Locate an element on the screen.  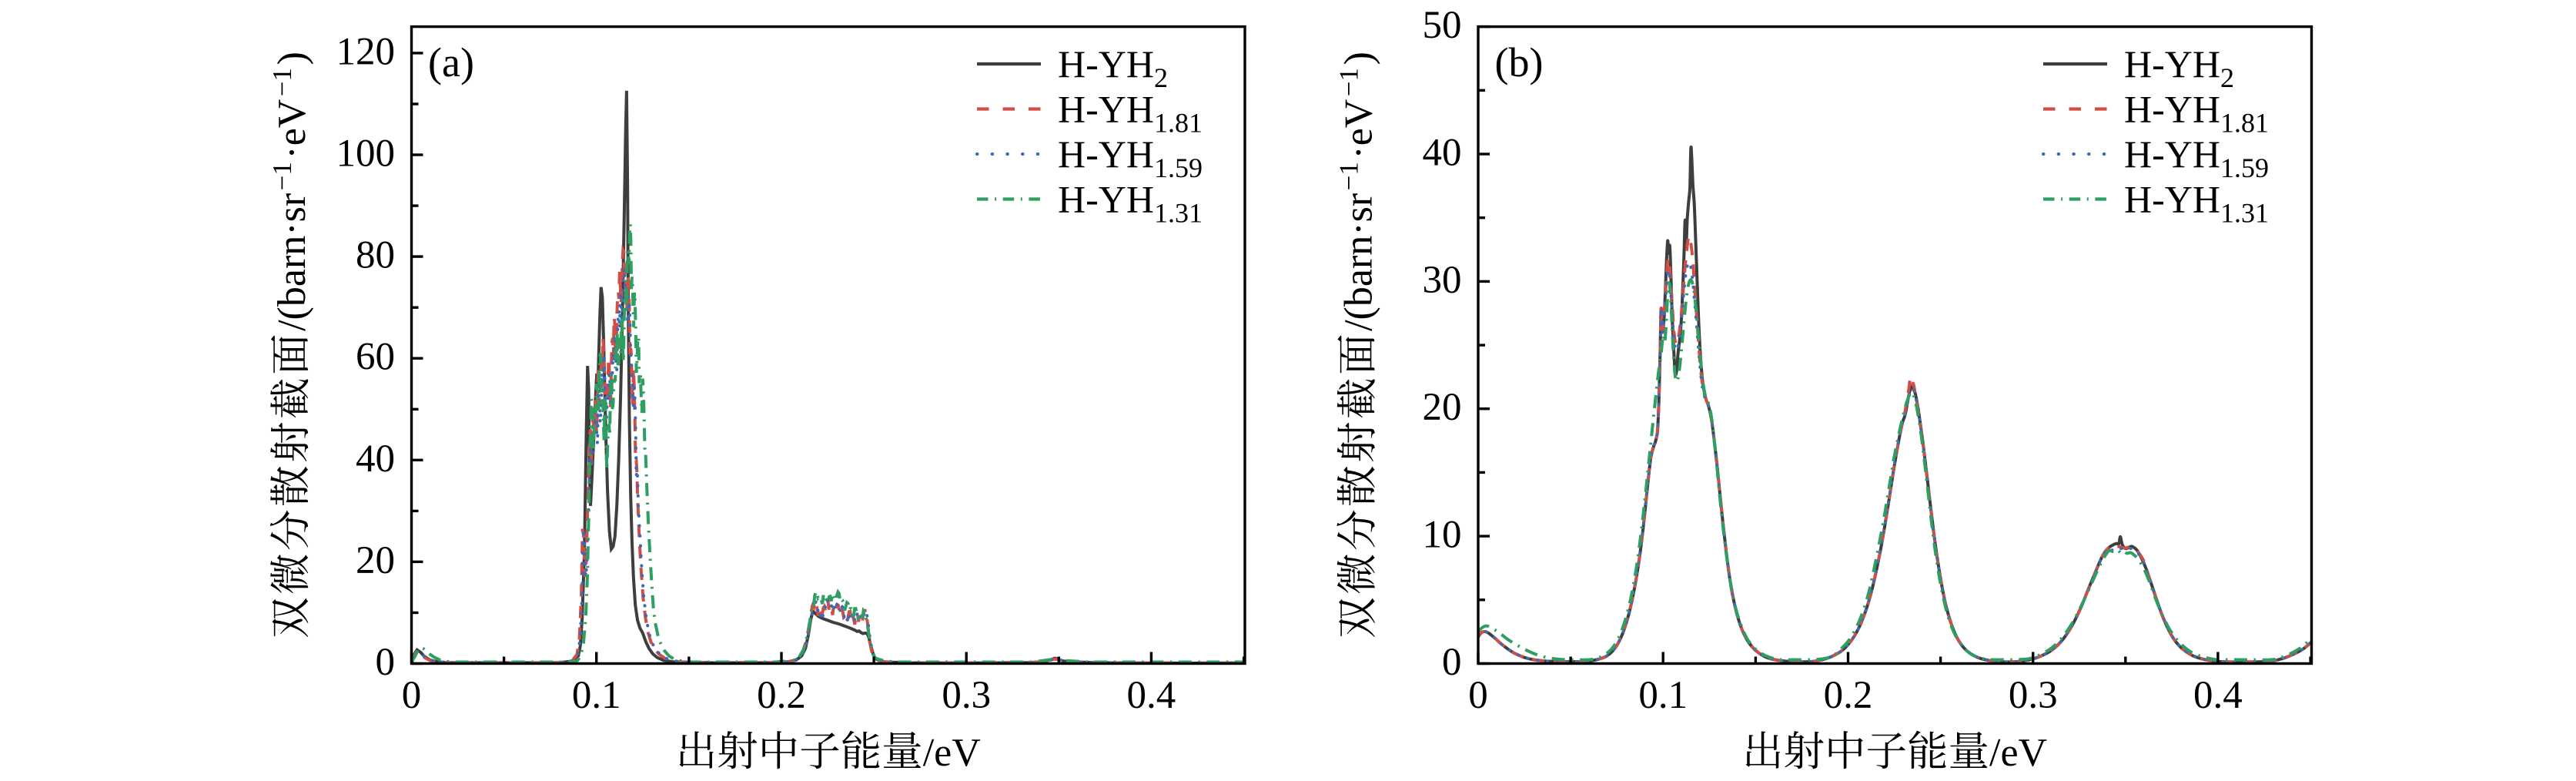
svg-text: (a) is located at coordinates (451, 62).